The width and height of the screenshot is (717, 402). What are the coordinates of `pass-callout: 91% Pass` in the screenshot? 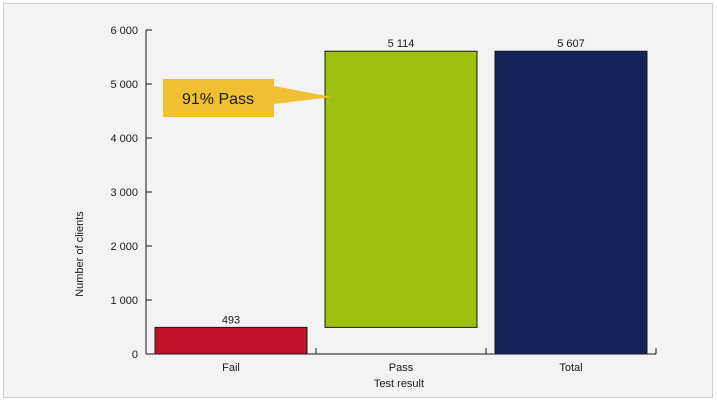 It's located at (247, 98).